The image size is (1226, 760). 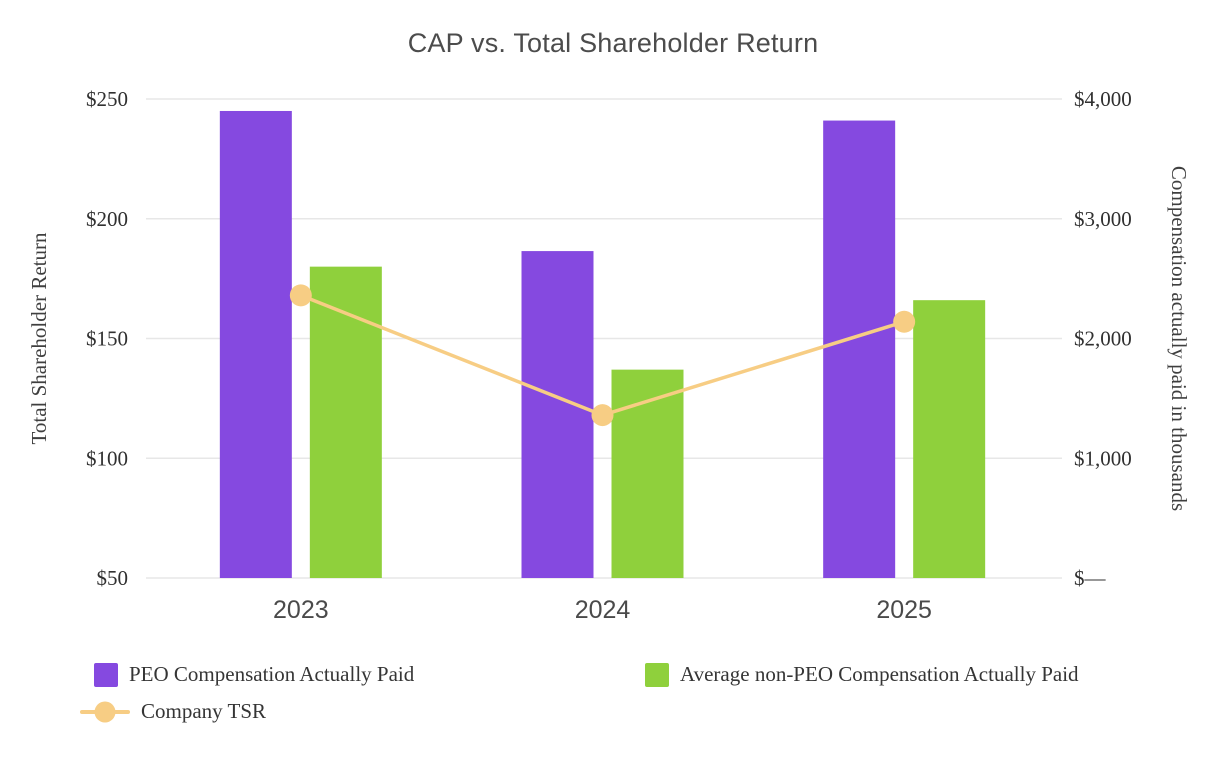 What do you see at coordinates (107, 339) in the screenshot?
I see `left-axis-tick-label: $150` at bounding box center [107, 339].